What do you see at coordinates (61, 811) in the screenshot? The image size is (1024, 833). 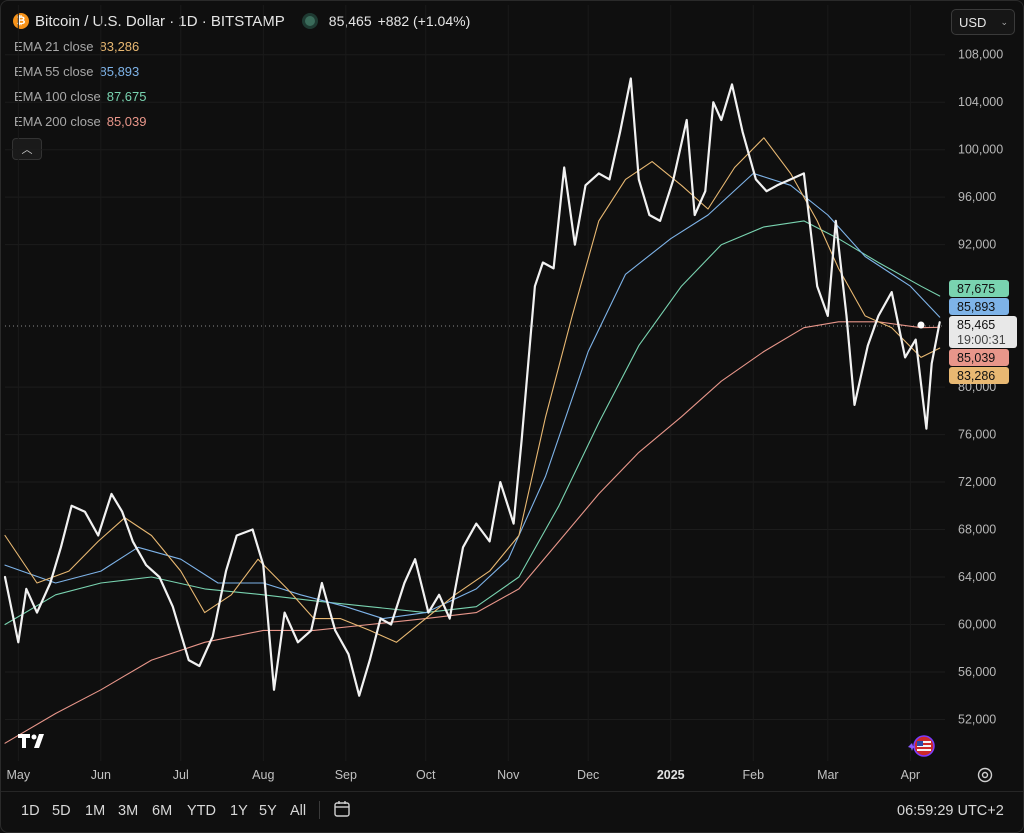 I see `timeframe-5d: 5D` at bounding box center [61, 811].